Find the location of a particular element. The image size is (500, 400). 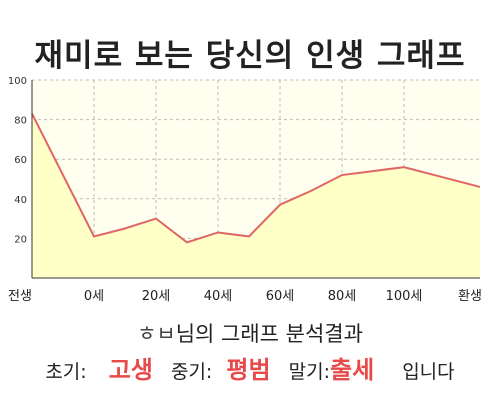

analysis-summary: 초기: 고생 중기: 평범 말기:출세 입니다 is located at coordinates (250, 367).